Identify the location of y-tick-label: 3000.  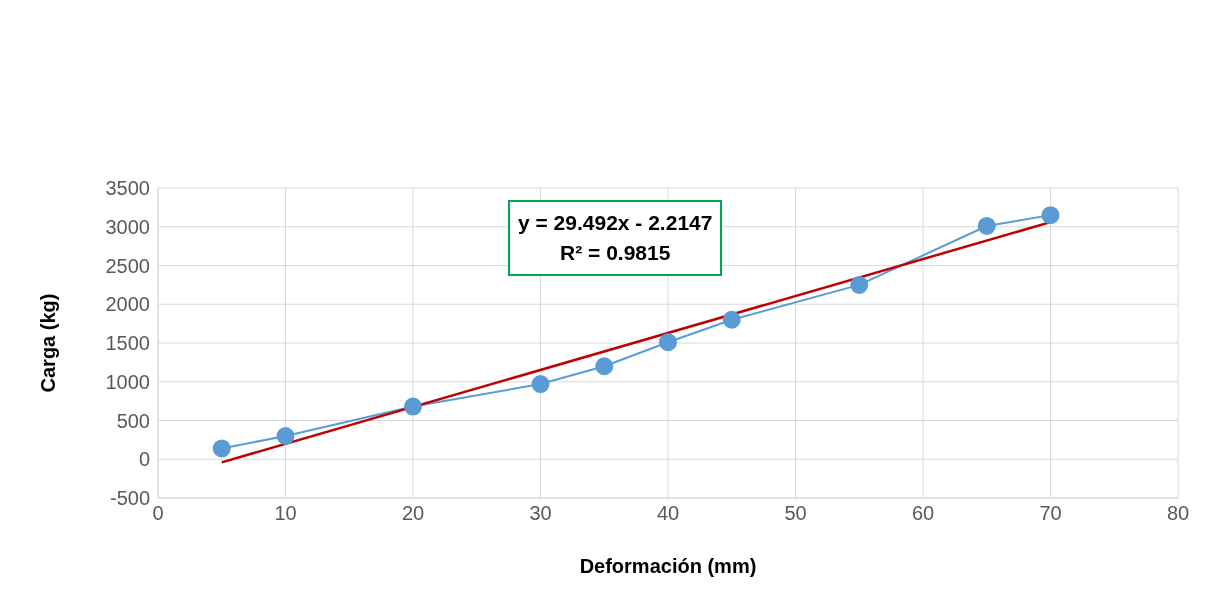
(127, 226).